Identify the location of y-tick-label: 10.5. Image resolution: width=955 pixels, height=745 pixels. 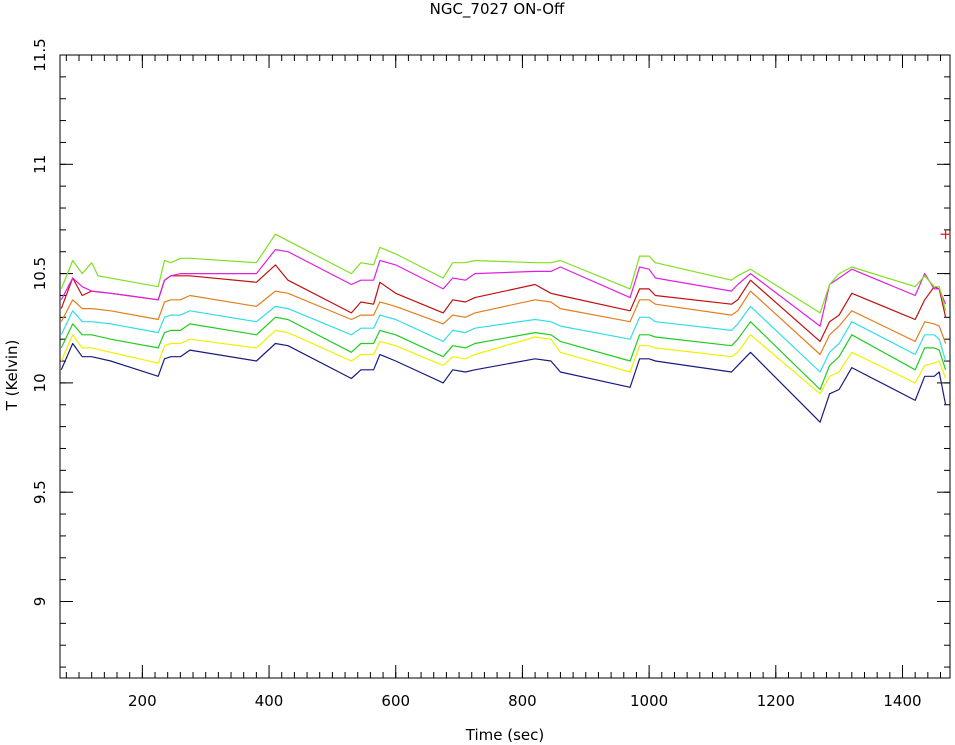
(40, 273).